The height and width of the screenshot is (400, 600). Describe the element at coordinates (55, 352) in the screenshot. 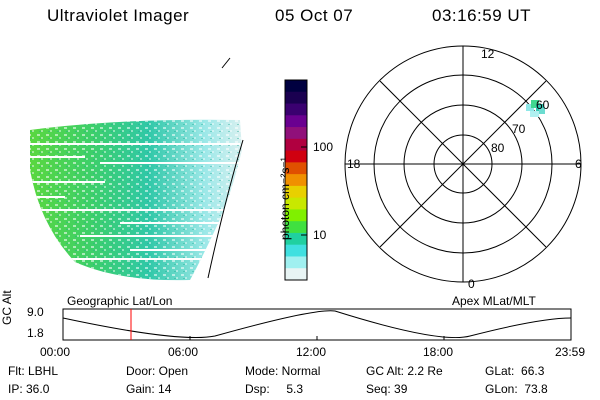

I see `timeline-xtick-0000: 00:00` at that location.